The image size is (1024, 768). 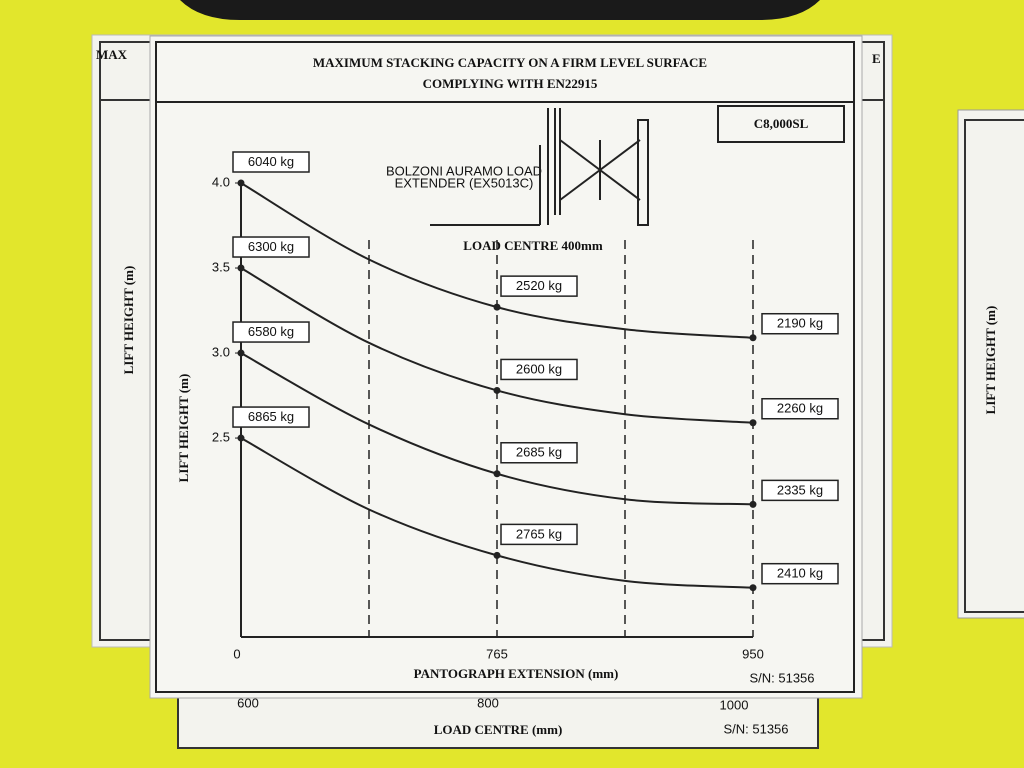 I want to click on point-label: 2190 kg, so click(x=800, y=323).